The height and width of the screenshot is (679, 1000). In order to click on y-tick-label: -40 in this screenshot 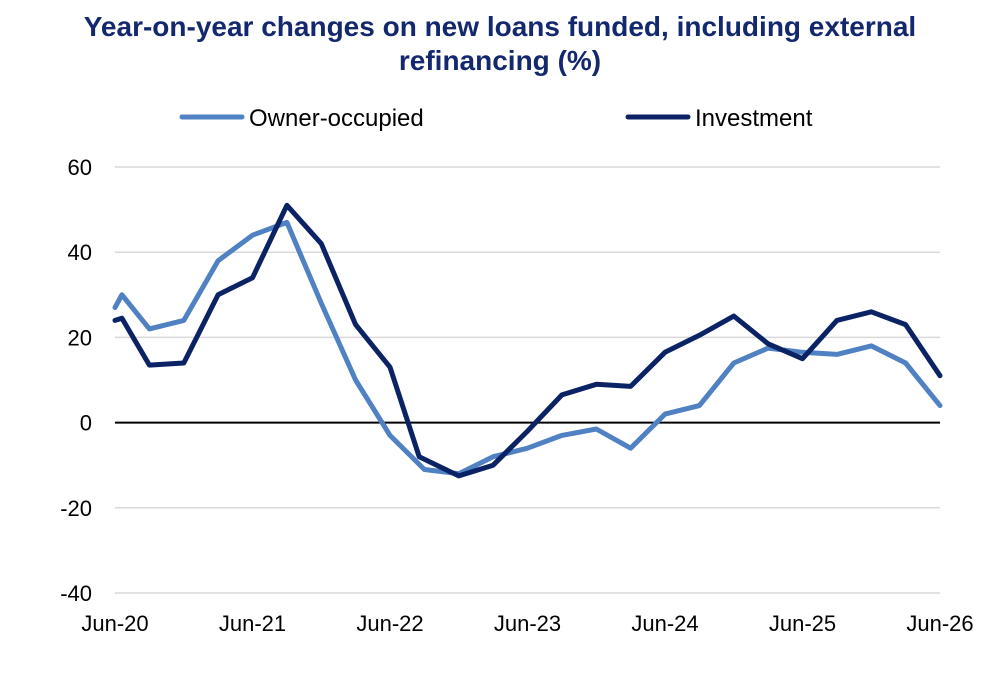, I will do `click(76, 593)`.